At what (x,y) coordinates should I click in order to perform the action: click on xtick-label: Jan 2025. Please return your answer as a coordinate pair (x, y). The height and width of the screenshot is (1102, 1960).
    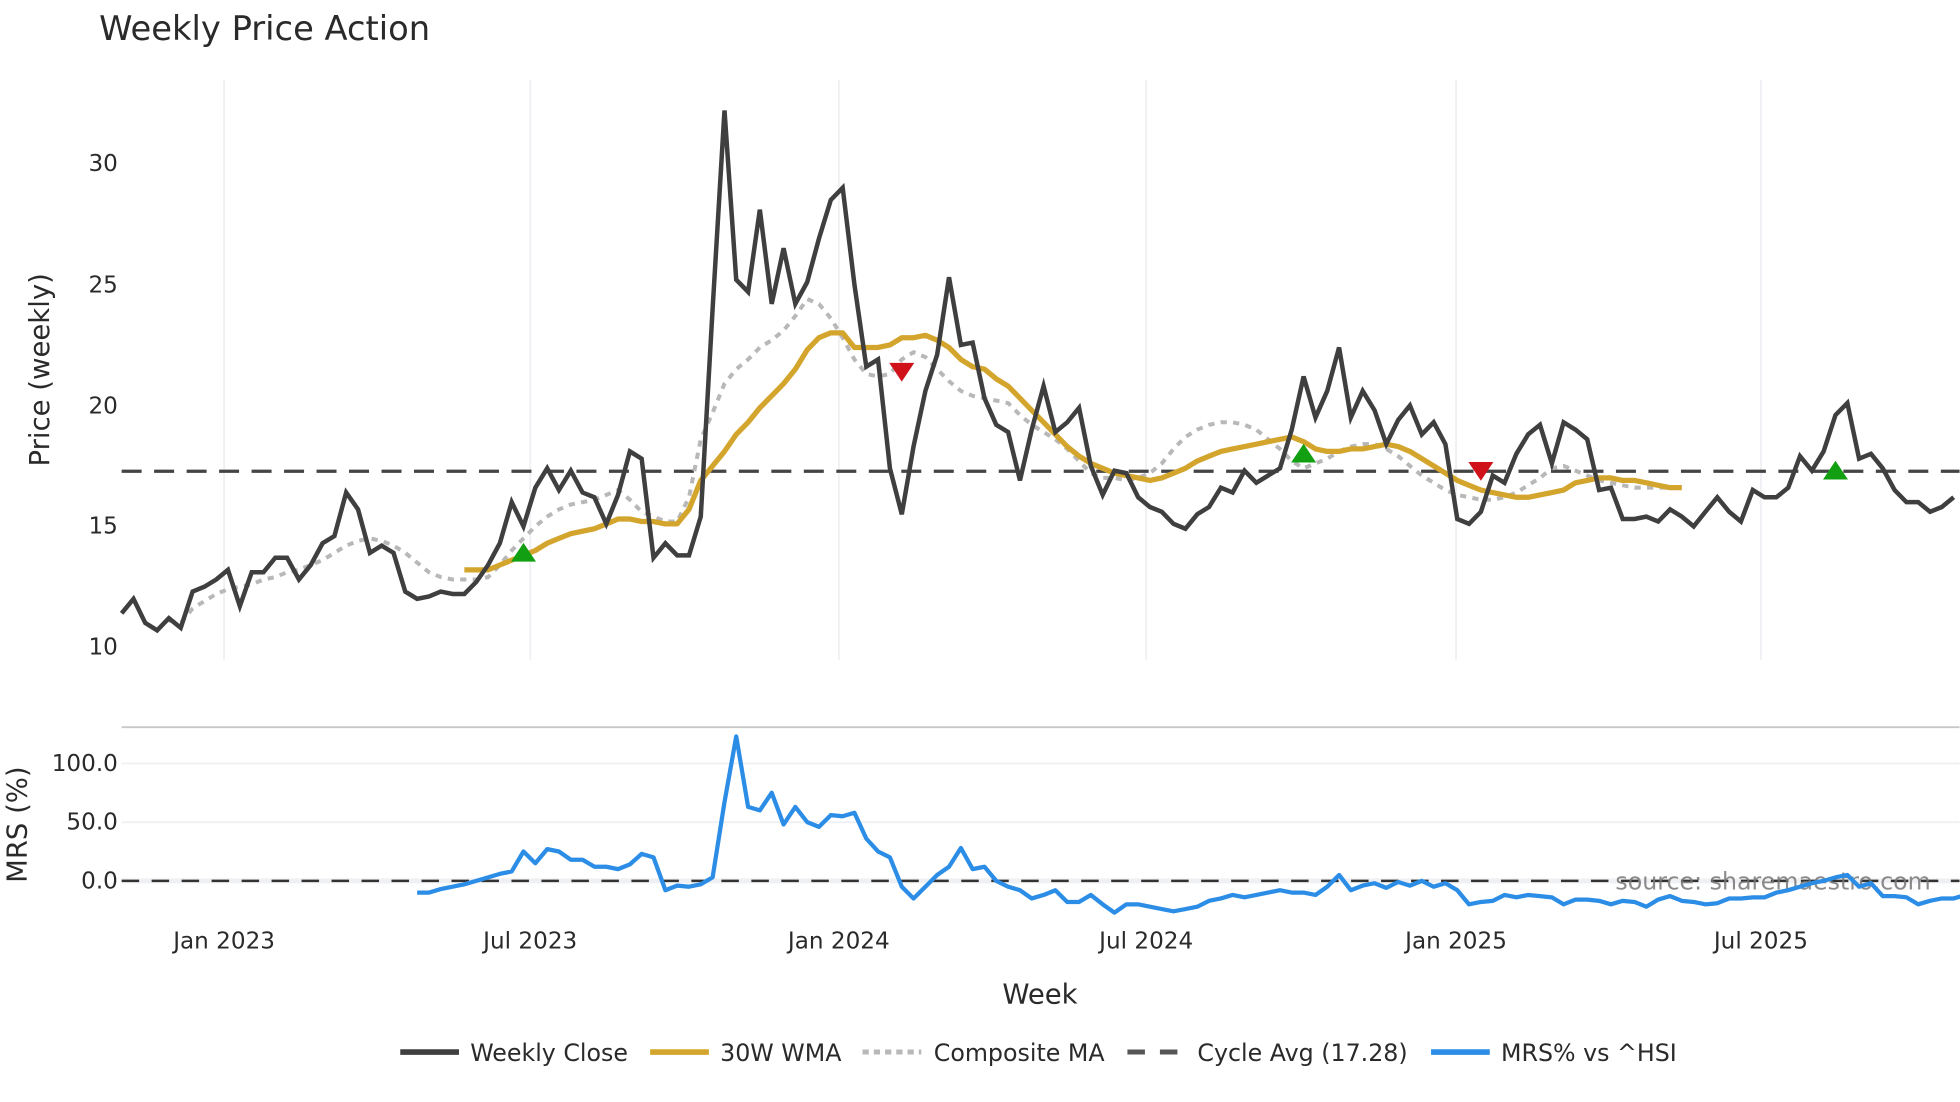
    Looking at the image, I should click on (1455, 941).